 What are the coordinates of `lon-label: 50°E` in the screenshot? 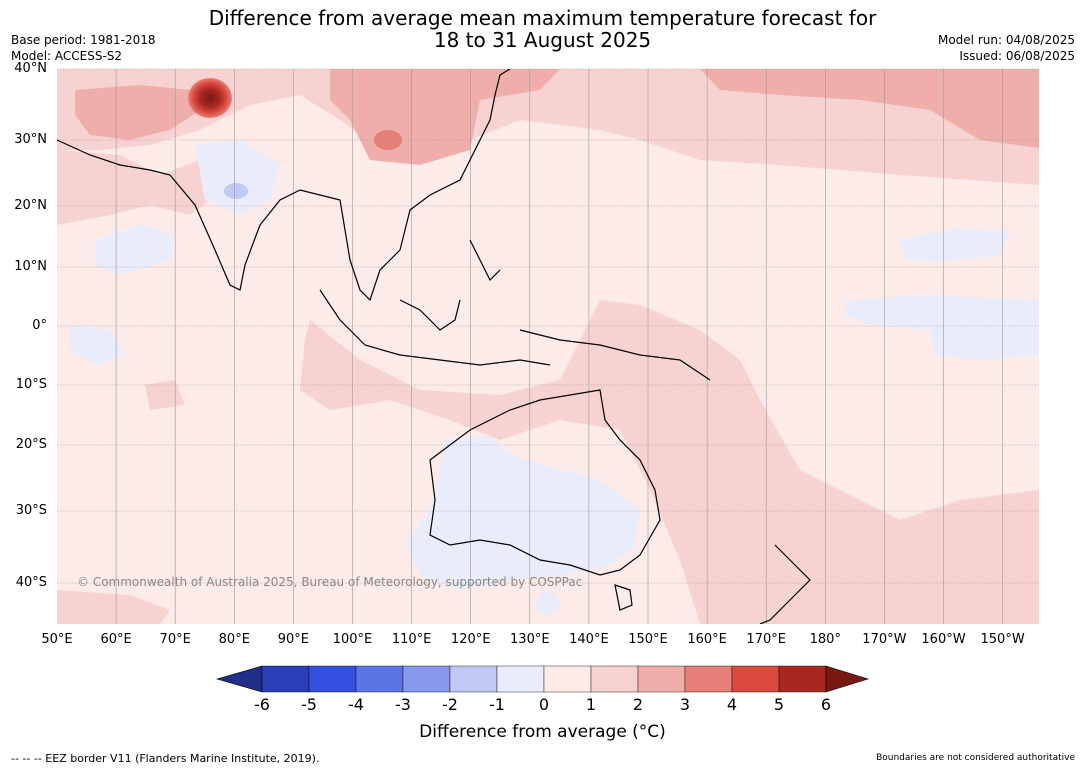 It's located at (57, 639).